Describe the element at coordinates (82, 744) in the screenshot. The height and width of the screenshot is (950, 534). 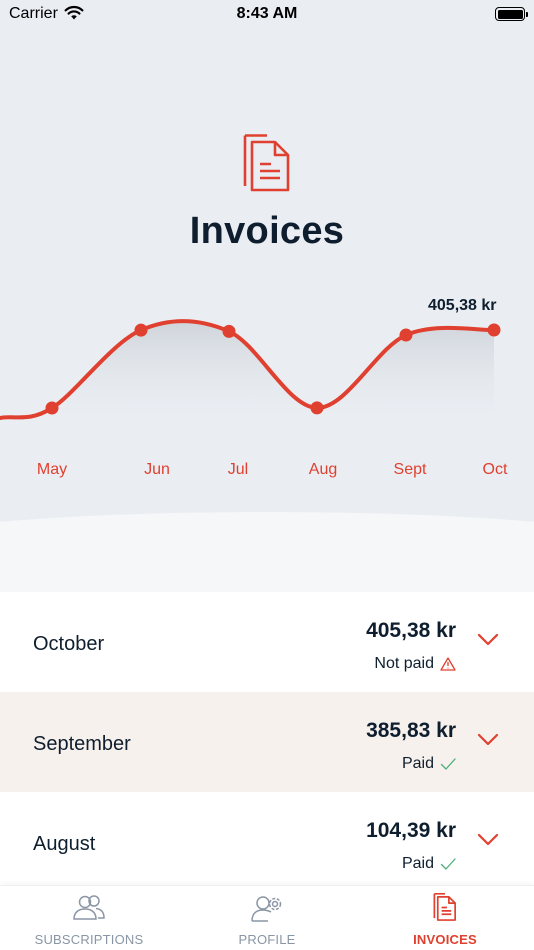
I see `invoice-month: September` at that location.